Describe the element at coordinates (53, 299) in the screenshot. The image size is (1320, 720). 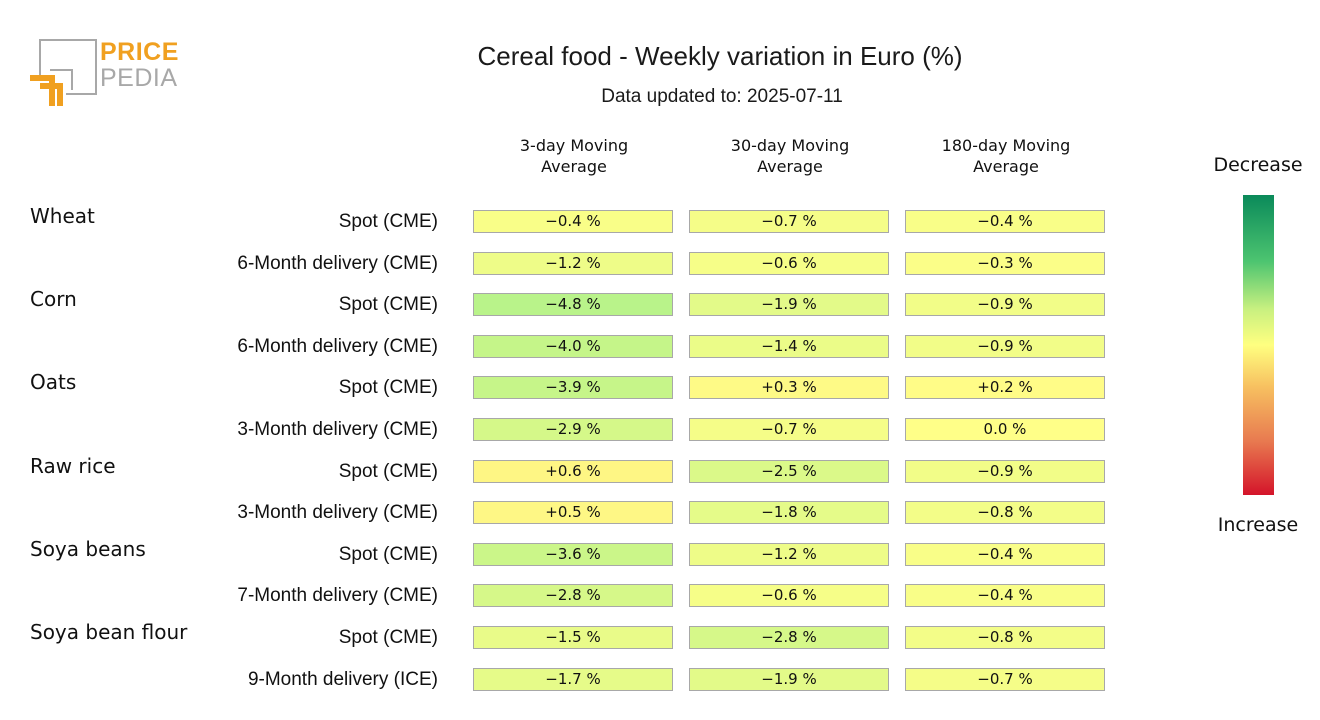
I see `commodity-group-label: Corn` at that location.